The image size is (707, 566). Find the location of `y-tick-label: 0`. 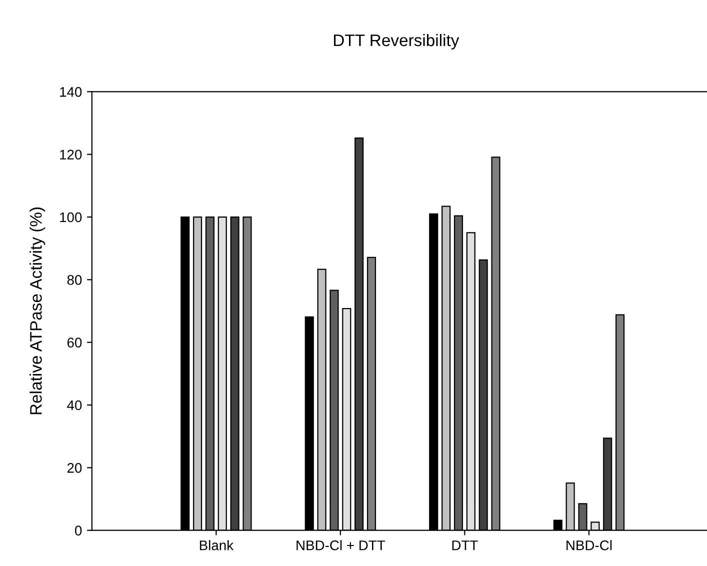

y-tick-label: 0 is located at coordinates (78, 531).